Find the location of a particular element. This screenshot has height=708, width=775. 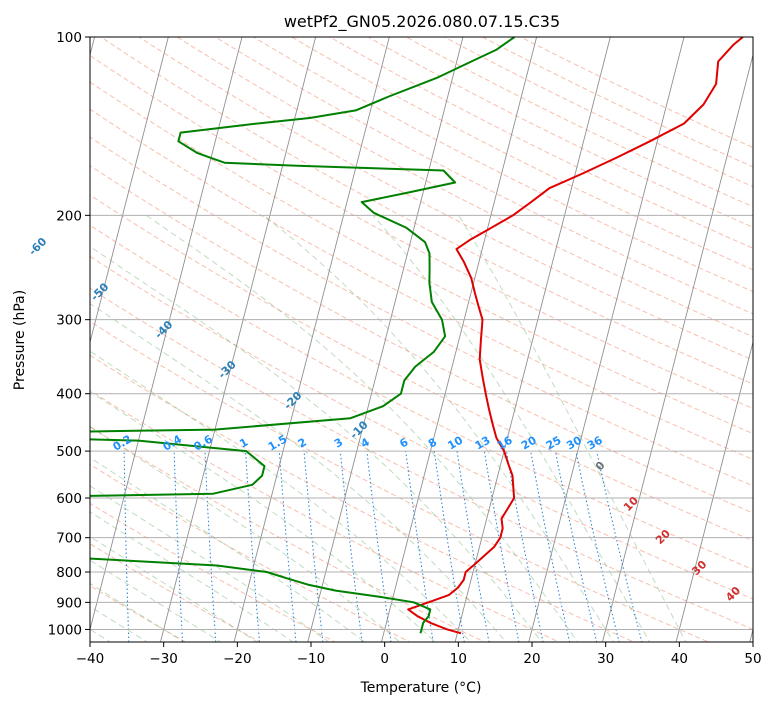

x-tick-label: 30 is located at coordinates (605, 659).